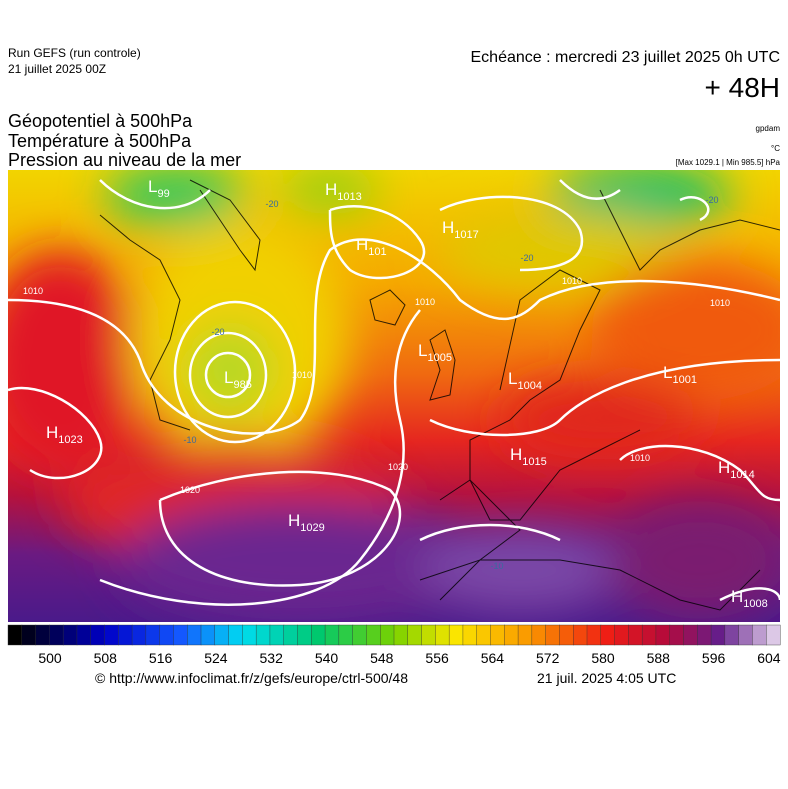 Image resolution: width=788 pixels, height=789 pixels. Describe the element at coordinates (714, 658) in the screenshot. I see `colorbar-label: 596` at that location.